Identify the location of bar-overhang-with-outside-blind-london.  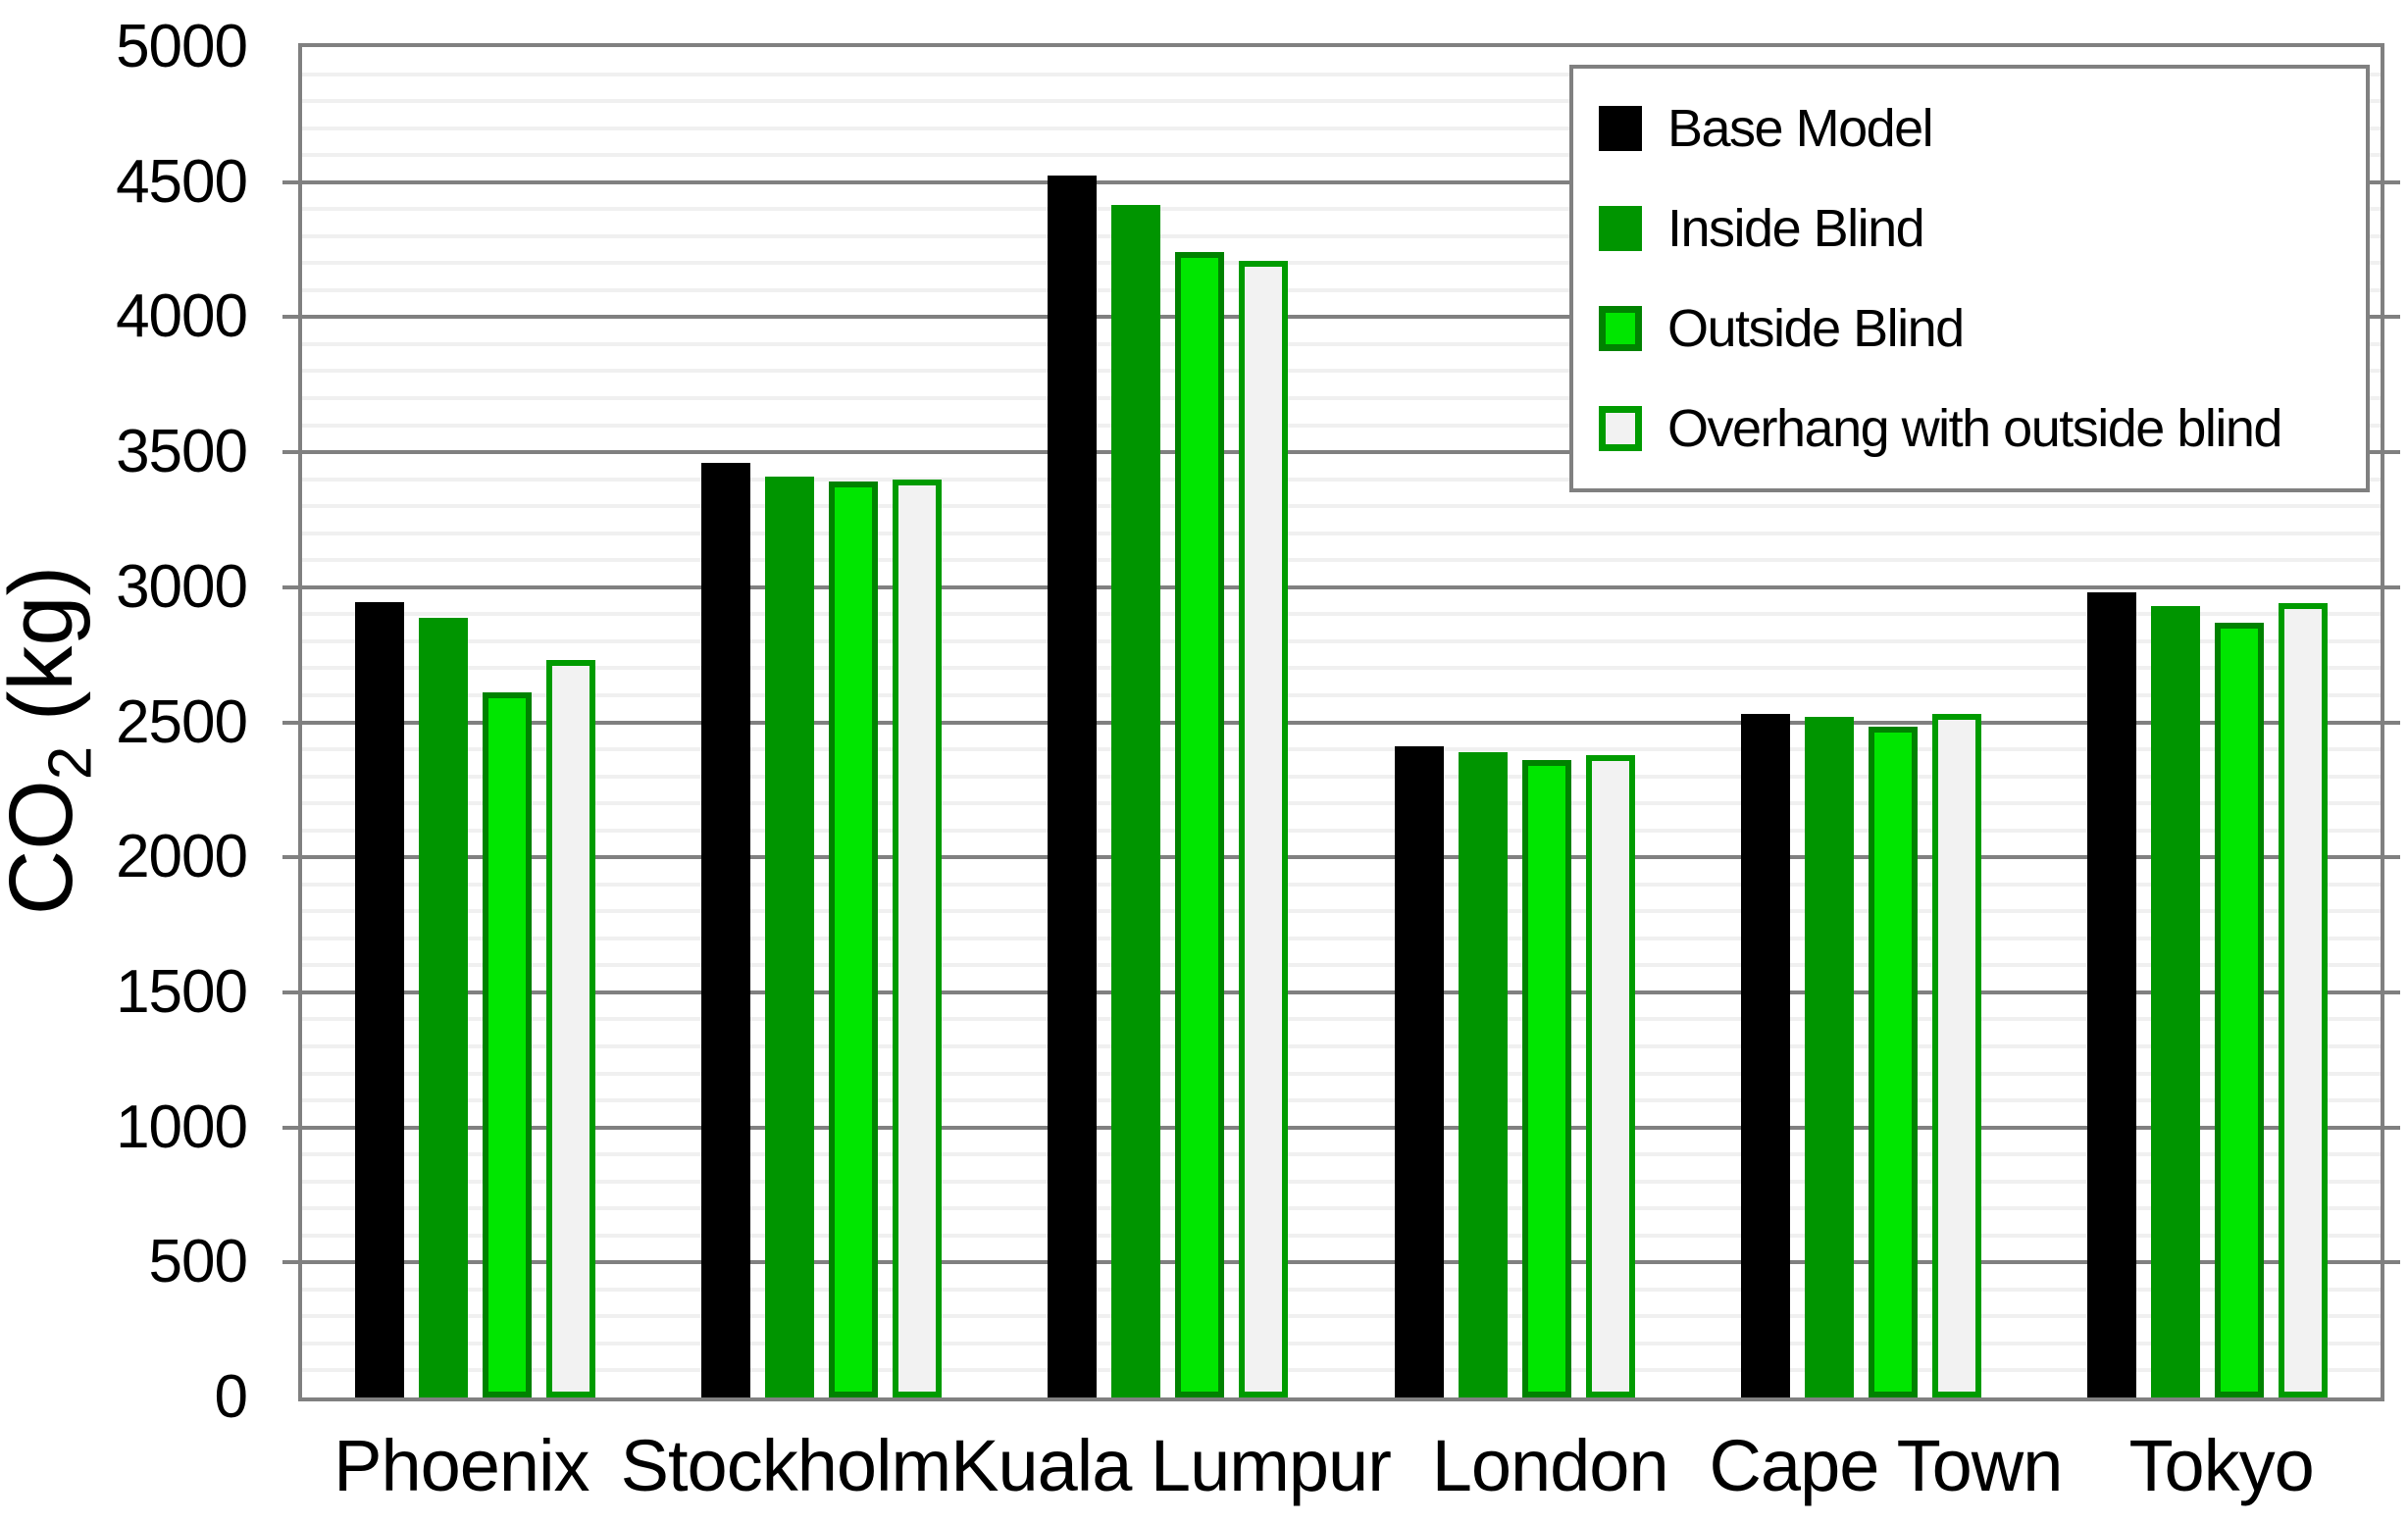
(1610, 1076).